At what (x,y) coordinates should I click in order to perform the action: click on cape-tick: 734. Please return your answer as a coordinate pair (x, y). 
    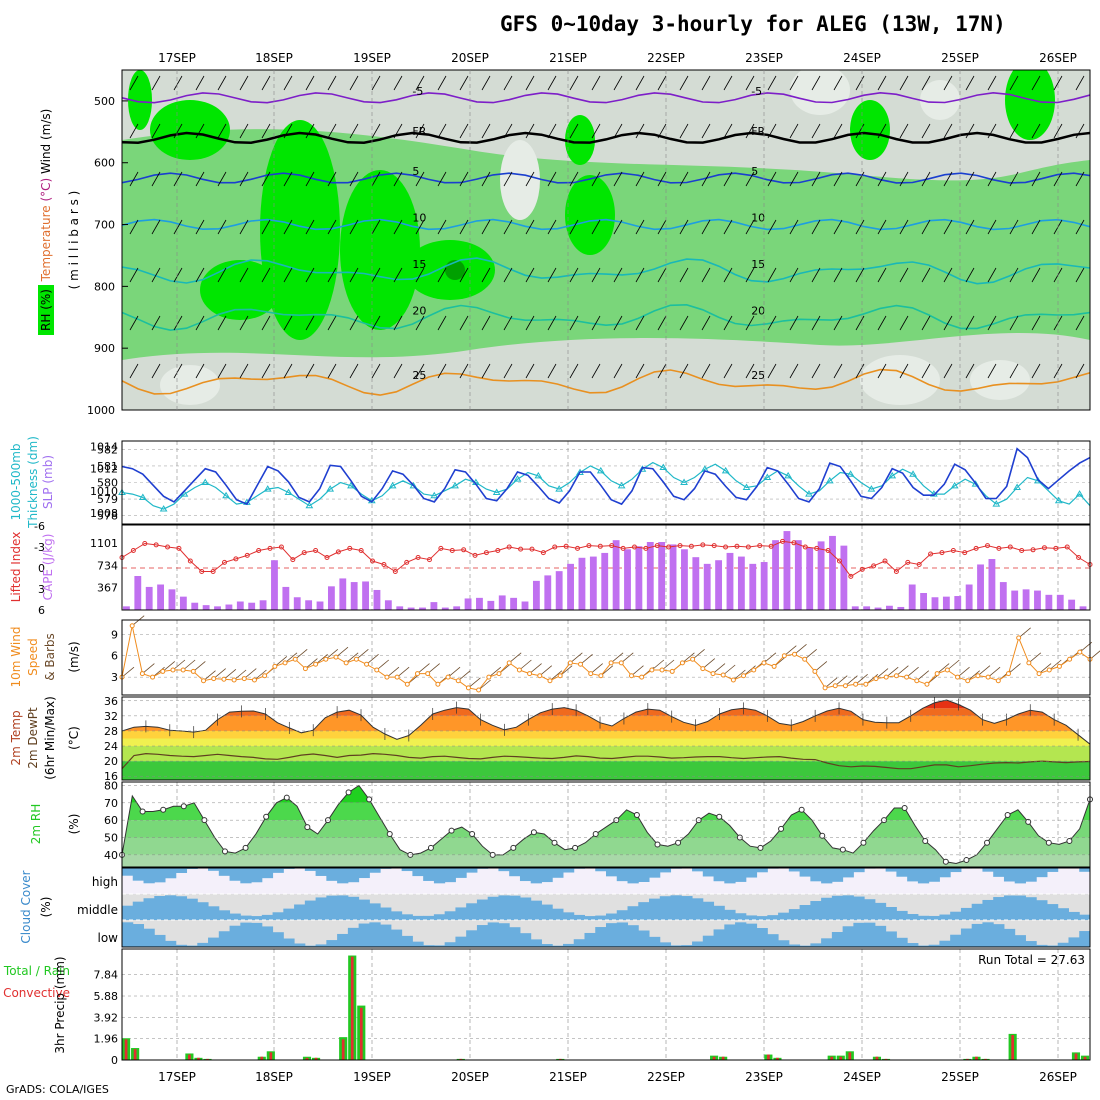
    Looking at the image, I should click on (107, 565).